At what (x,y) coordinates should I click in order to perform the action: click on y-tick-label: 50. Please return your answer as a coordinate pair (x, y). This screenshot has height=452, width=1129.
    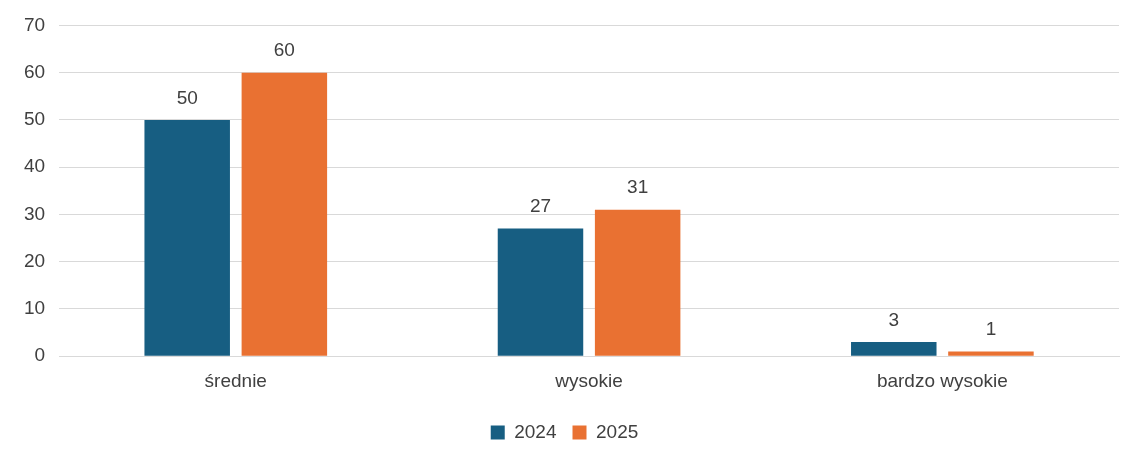
    Looking at the image, I should click on (34, 119).